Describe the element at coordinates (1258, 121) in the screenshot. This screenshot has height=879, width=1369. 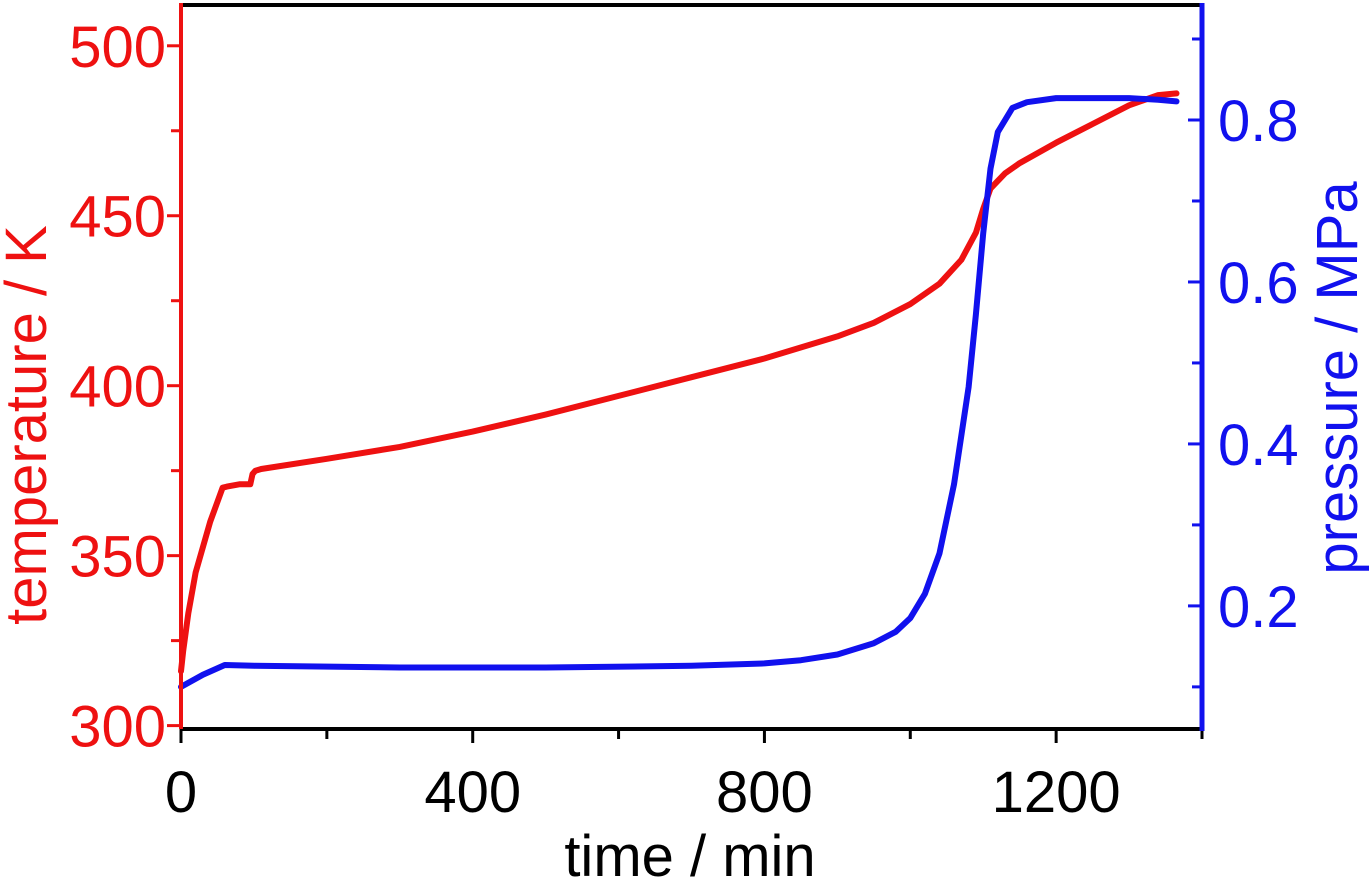
I see `y-right-tick-label: 0.8` at that location.